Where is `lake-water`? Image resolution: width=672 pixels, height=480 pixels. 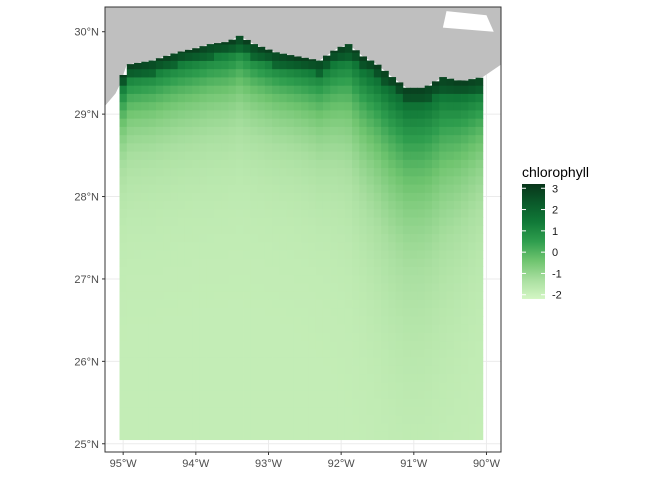 lake-water is located at coordinates (468, 21).